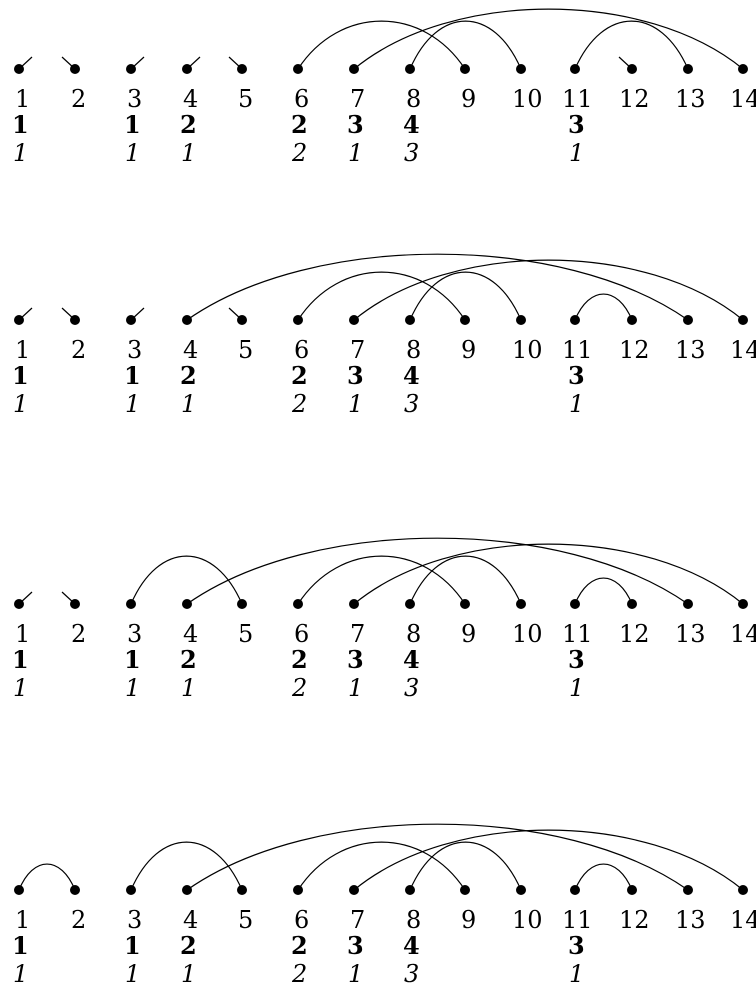 The image size is (756, 992). What do you see at coordinates (78, 350) in the screenshot?
I see `vertex-label: 2` at bounding box center [78, 350].